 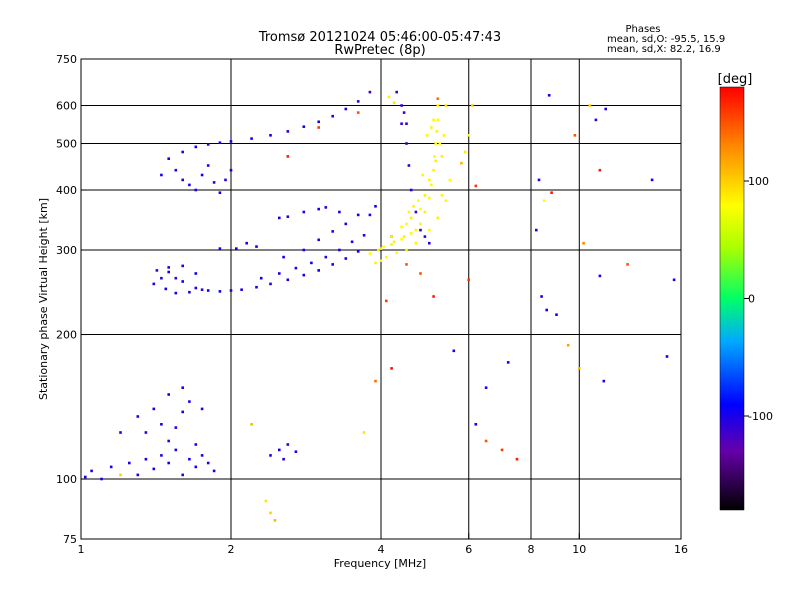 What do you see at coordinates (760, 416) in the screenshot?
I see `colorbar-tick-label: -100` at bounding box center [760, 416].